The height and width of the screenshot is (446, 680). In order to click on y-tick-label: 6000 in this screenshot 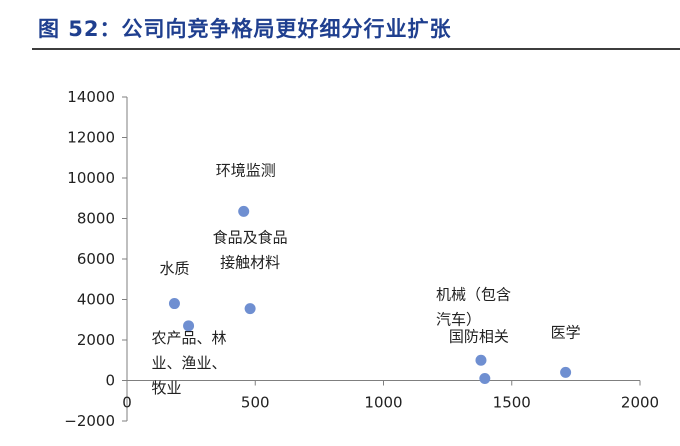, I will do `click(96, 259)`.